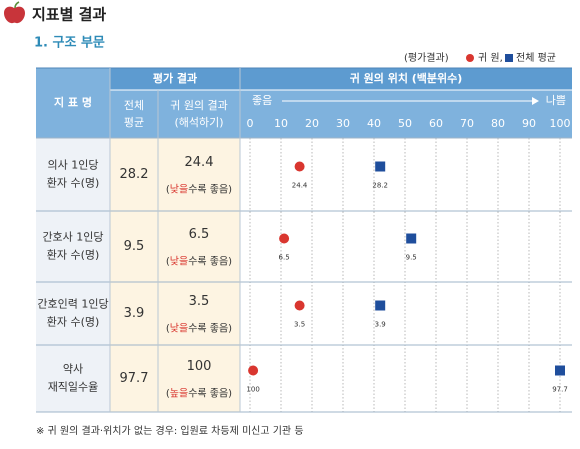 This screenshot has height=449, width=580. I want to click on average-label: 9.5, so click(411, 258).